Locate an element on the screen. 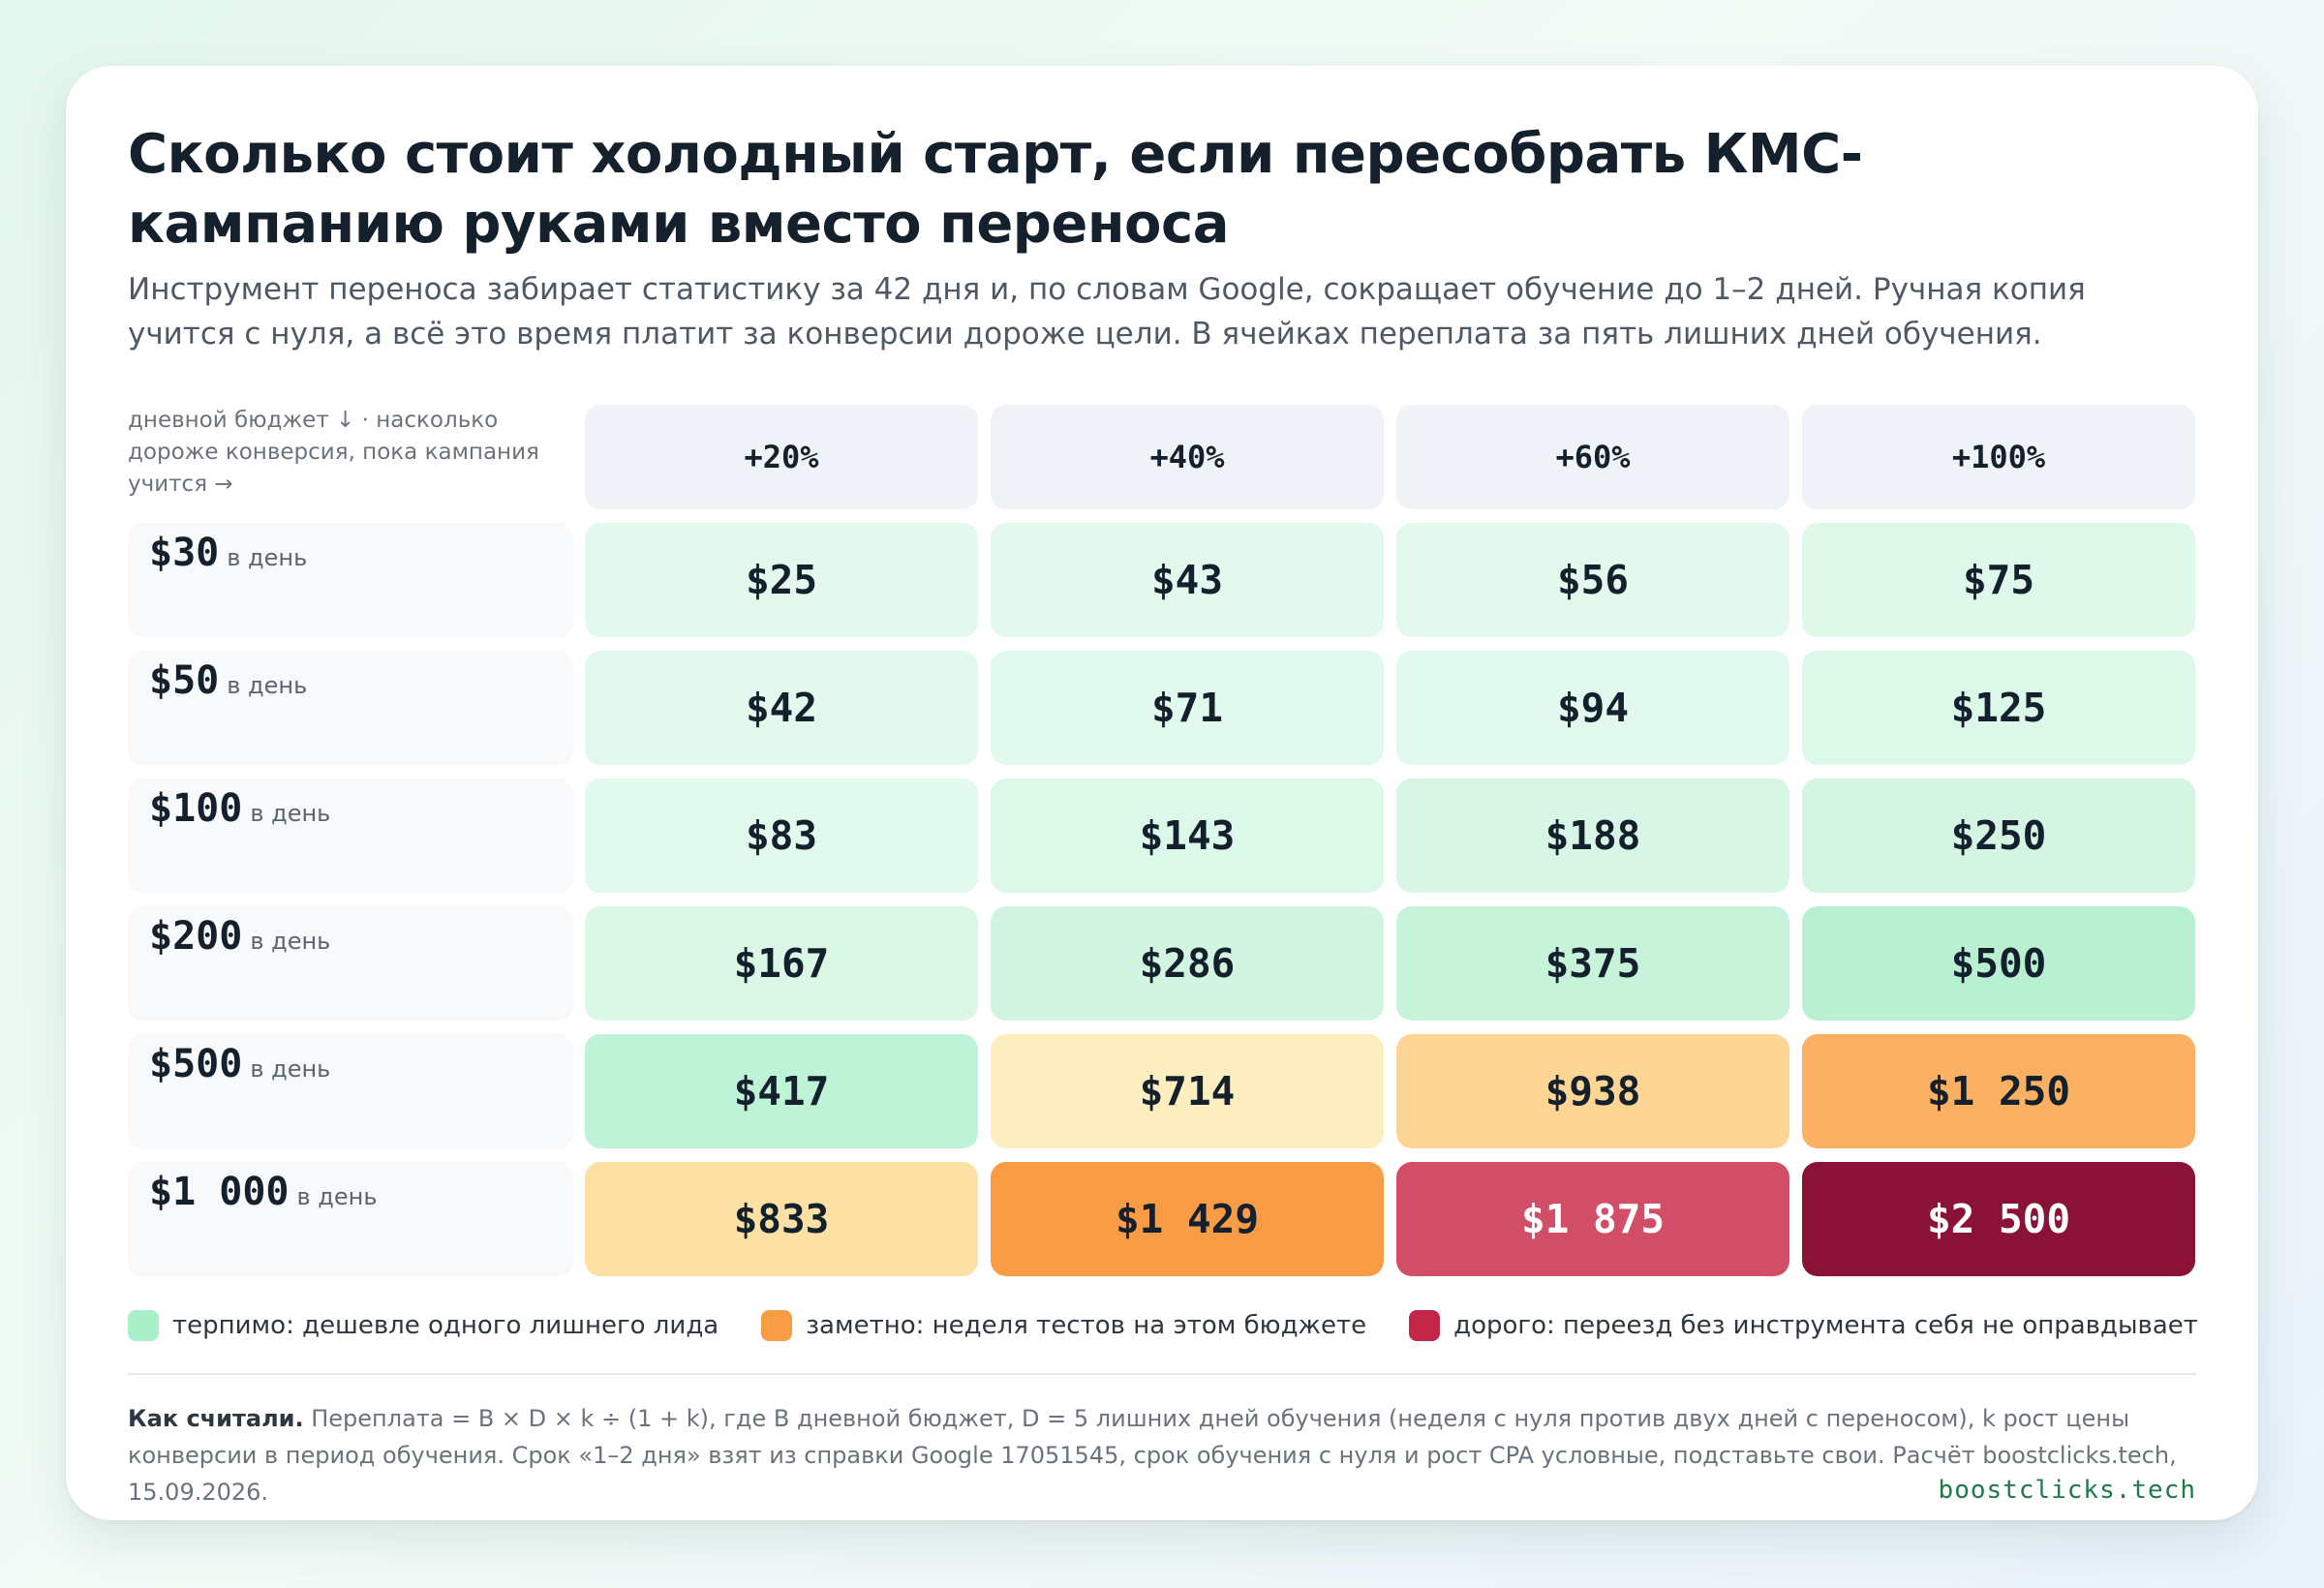 The image size is (2324, 1588). table-cell: $94 is located at coordinates (1592, 708).